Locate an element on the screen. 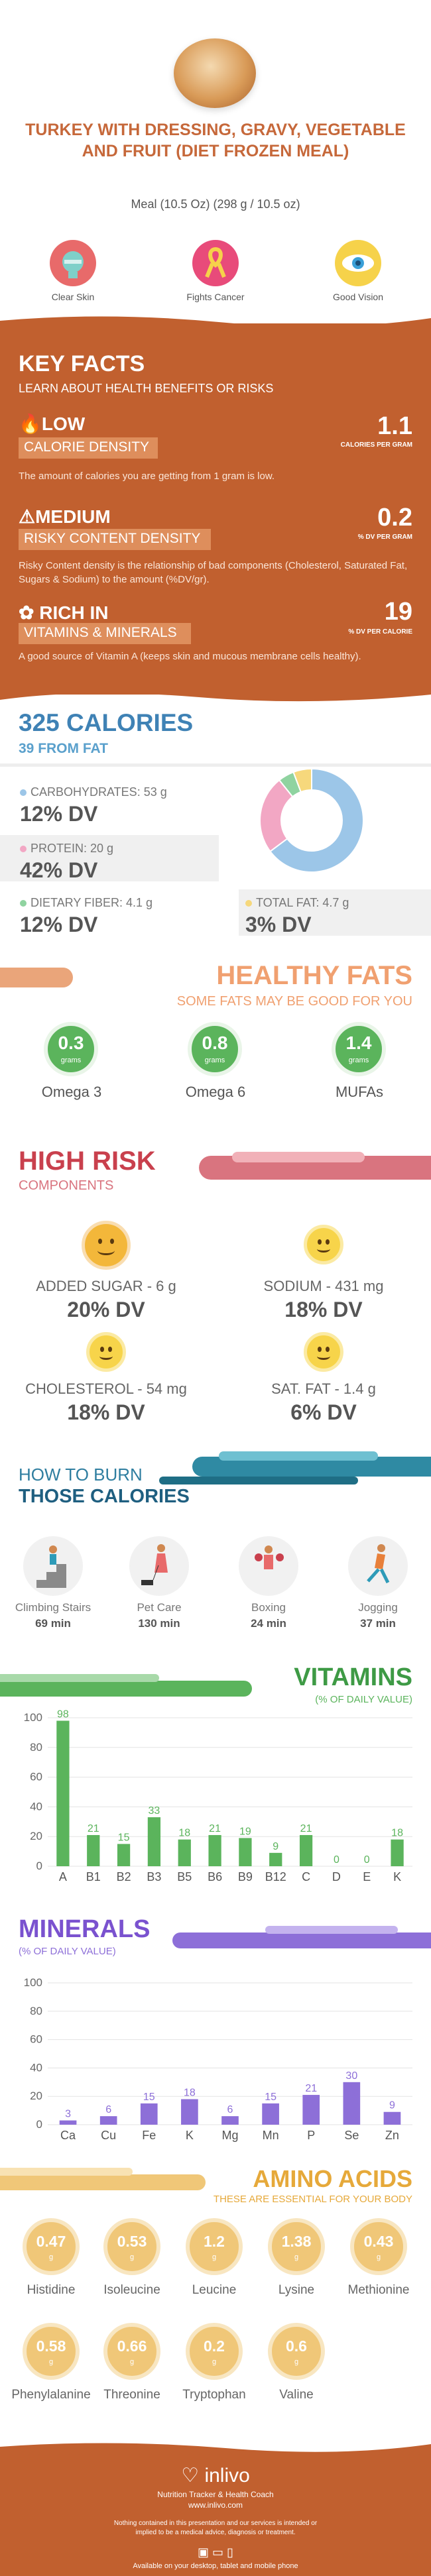 The width and height of the screenshot is (431, 2576). x-tick-label: B9 is located at coordinates (245, 1876).